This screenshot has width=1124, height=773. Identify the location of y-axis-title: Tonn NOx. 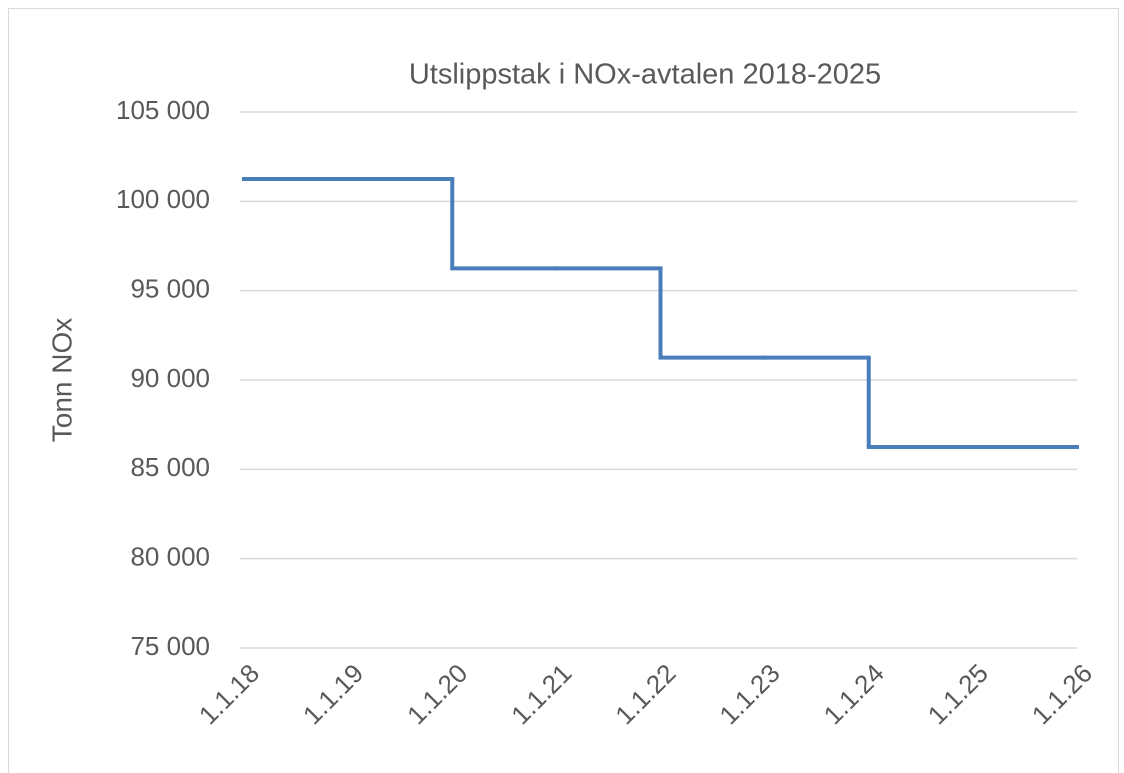
(61, 380).